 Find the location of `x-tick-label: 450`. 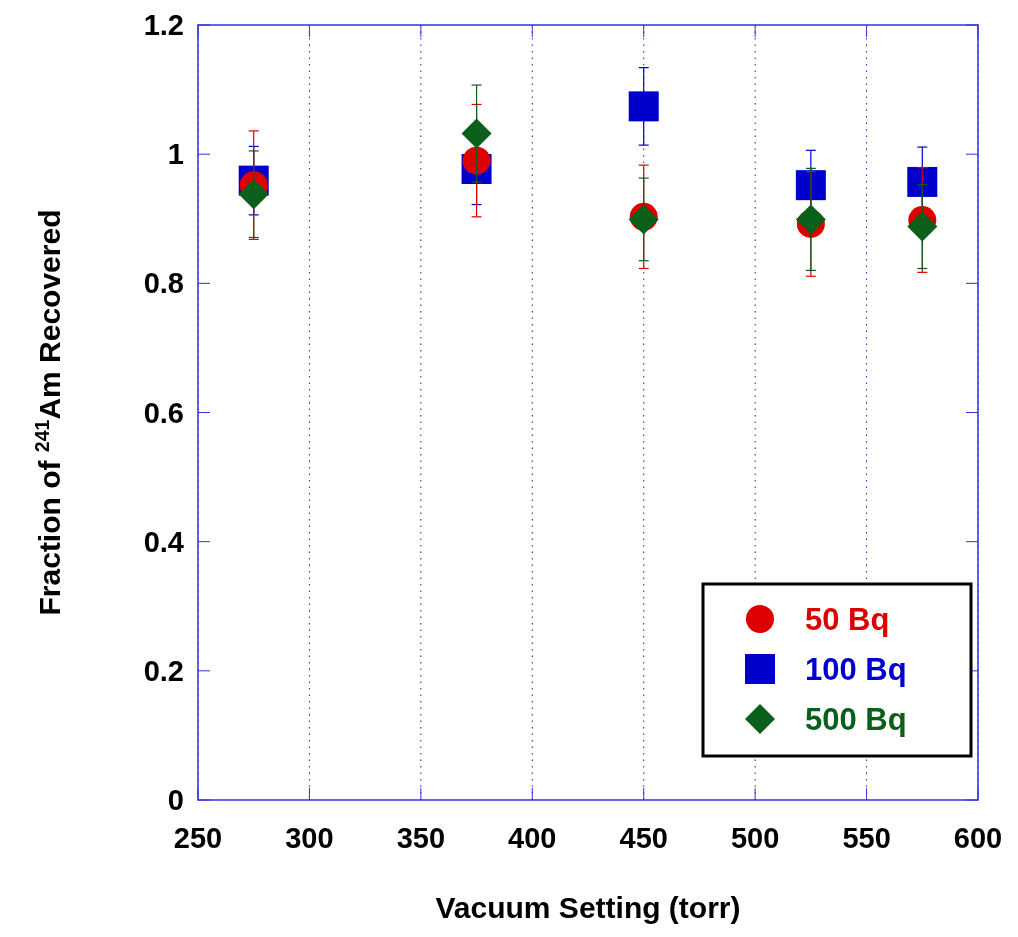

x-tick-label: 450 is located at coordinates (643, 838).